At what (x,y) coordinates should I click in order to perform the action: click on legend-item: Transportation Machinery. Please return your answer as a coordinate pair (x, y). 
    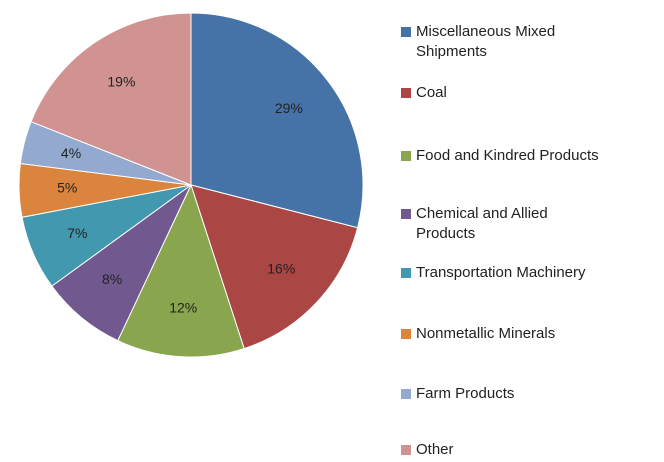
    Looking at the image, I should click on (505, 273).